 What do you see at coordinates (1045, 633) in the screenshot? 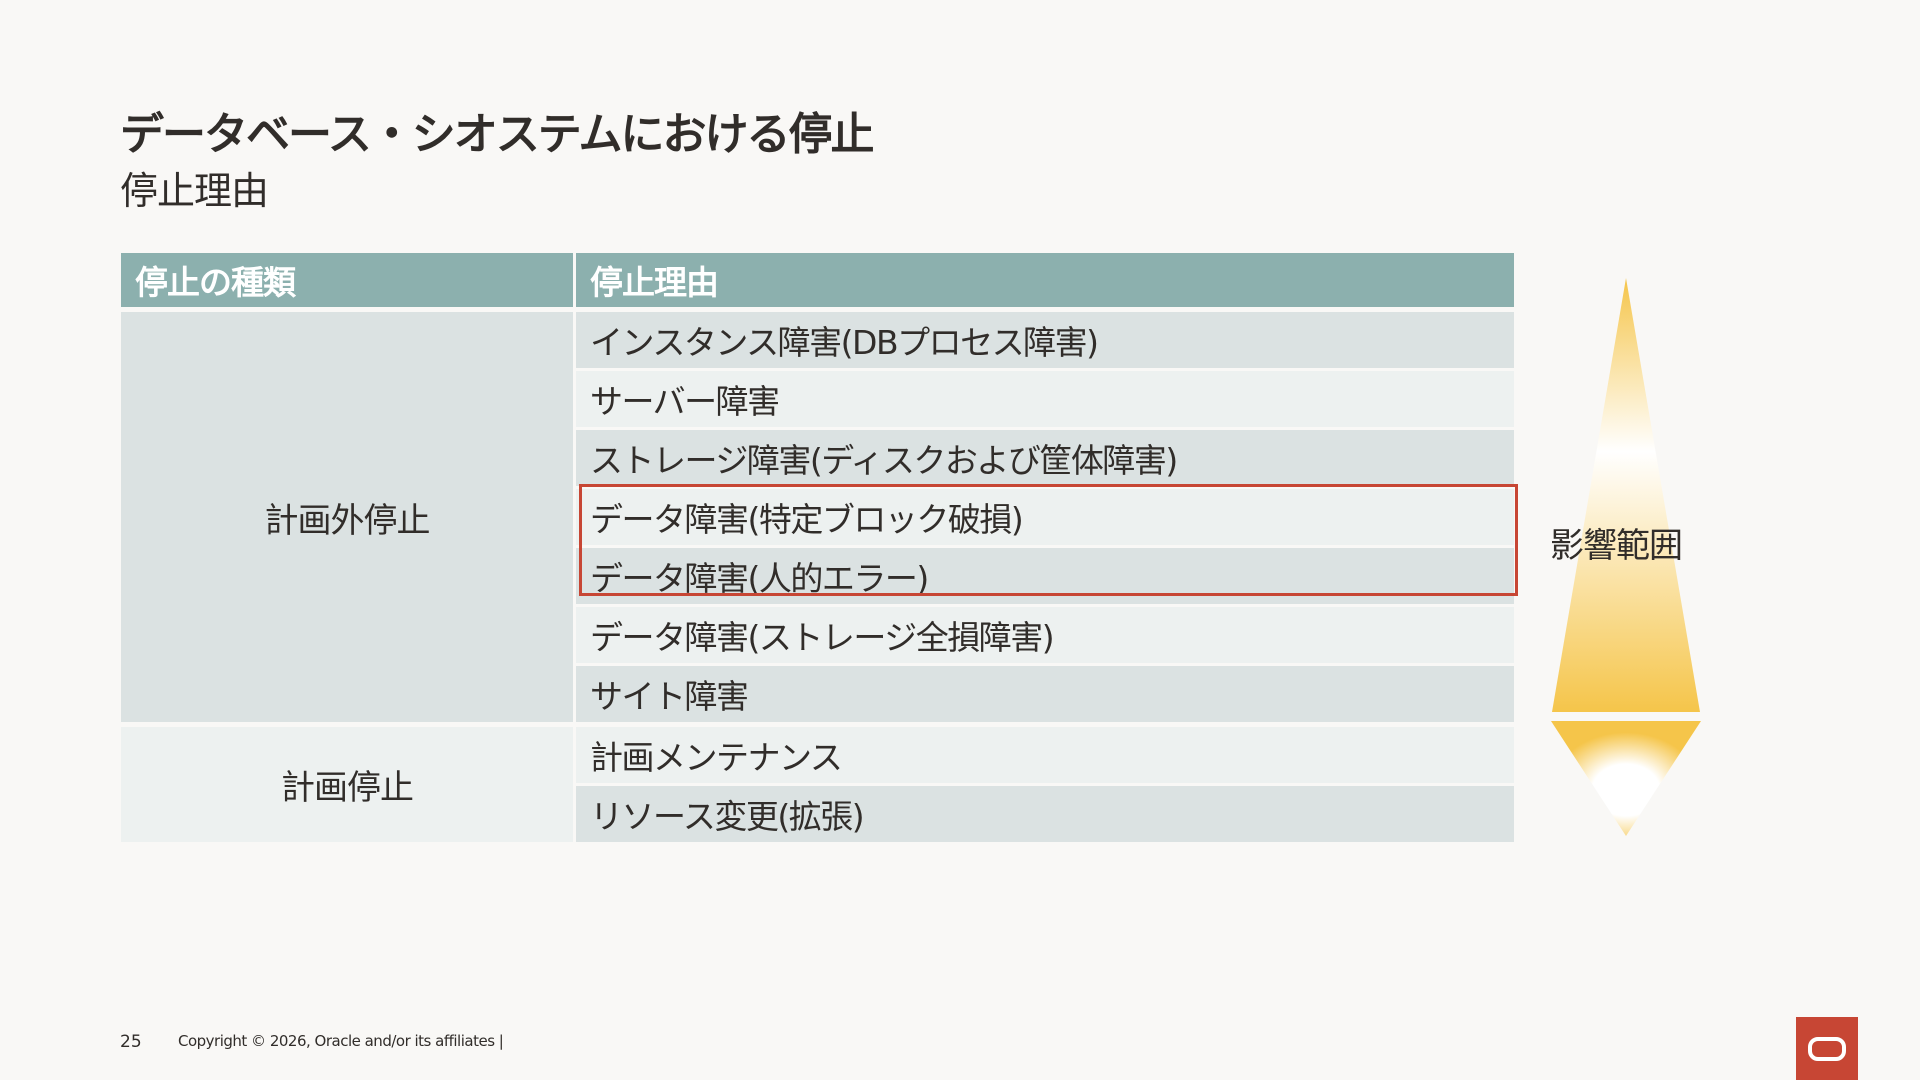
I see `table-row: データ障害(ストレージ全損障害)` at bounding box center [1045, 633].